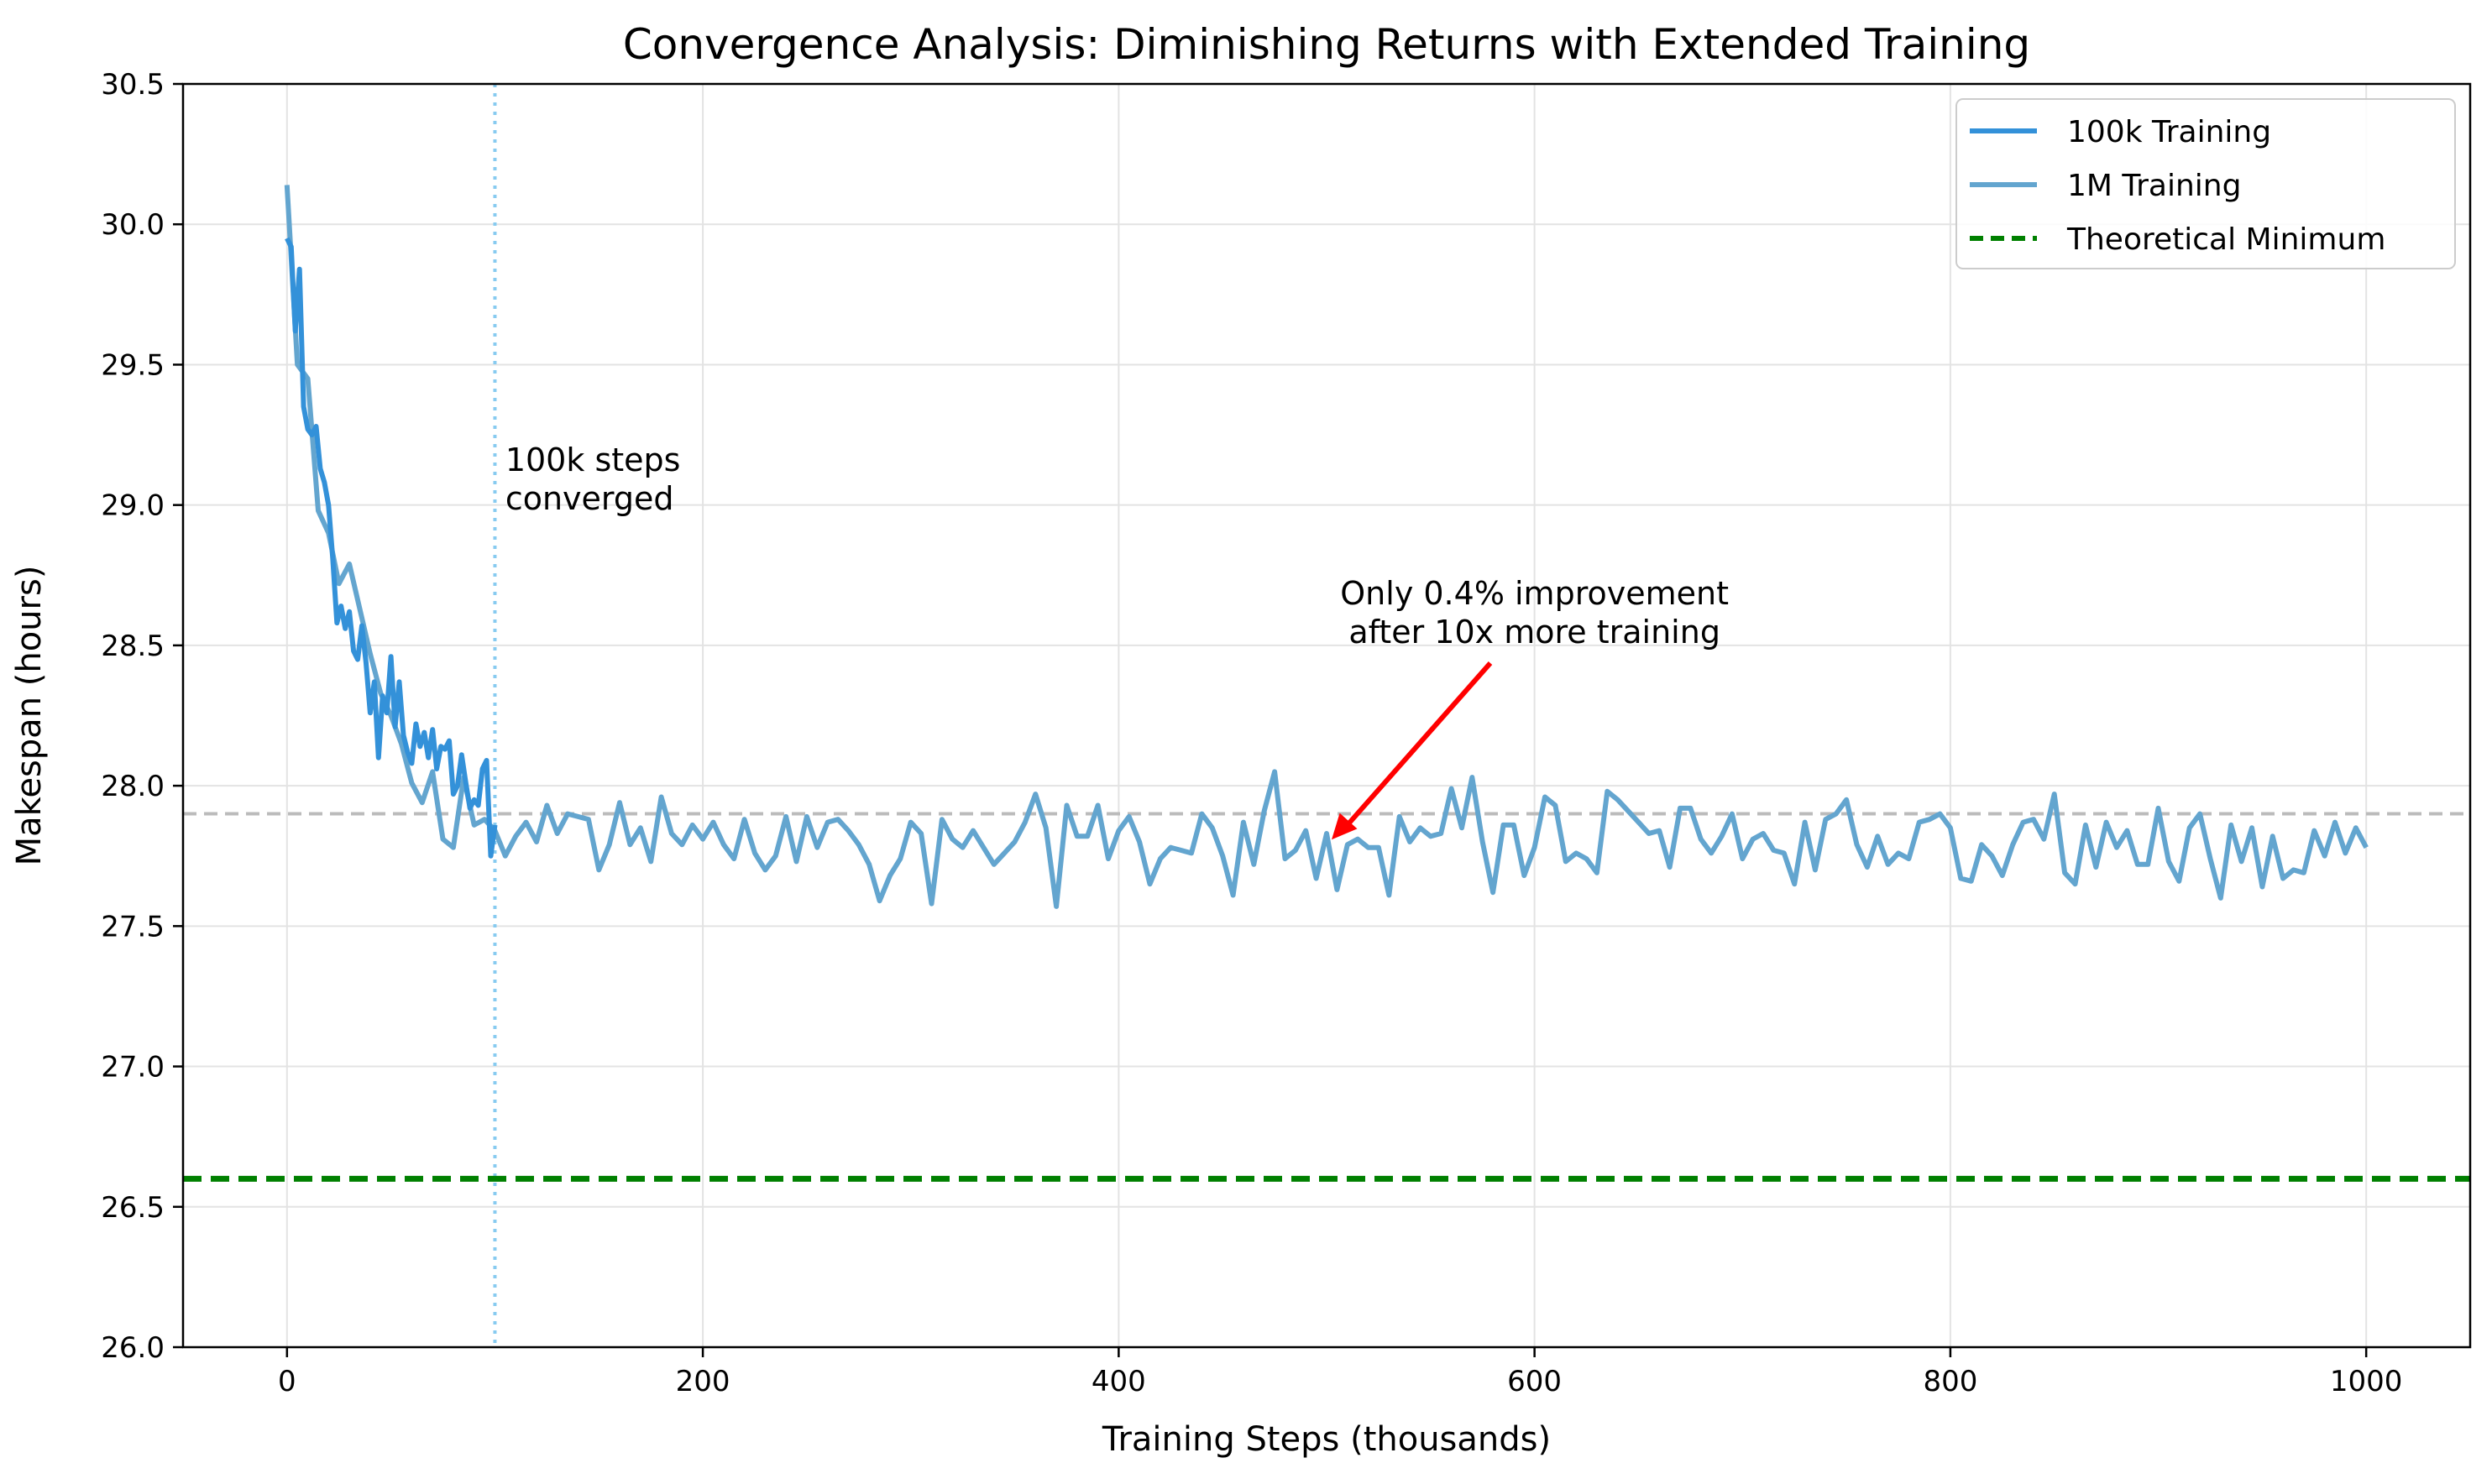 This screenshot has height=1484, width=2492. What do you see at coordinates (2169, 132) in the screenshot?
I see `legend-item-100k-label: 100k Training` at bounding box center [2169, 132].